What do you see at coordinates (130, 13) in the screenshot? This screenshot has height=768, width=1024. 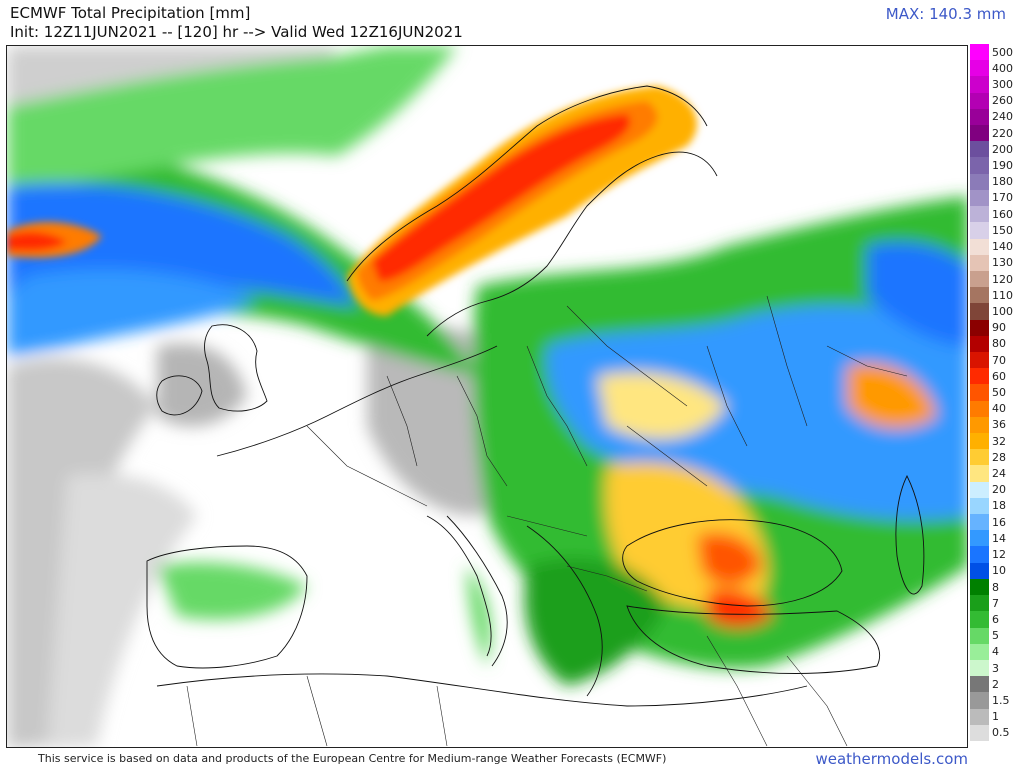 I see `map-title: ECMWF Total Precipitation [mm]` at bounding box center [130, 13].